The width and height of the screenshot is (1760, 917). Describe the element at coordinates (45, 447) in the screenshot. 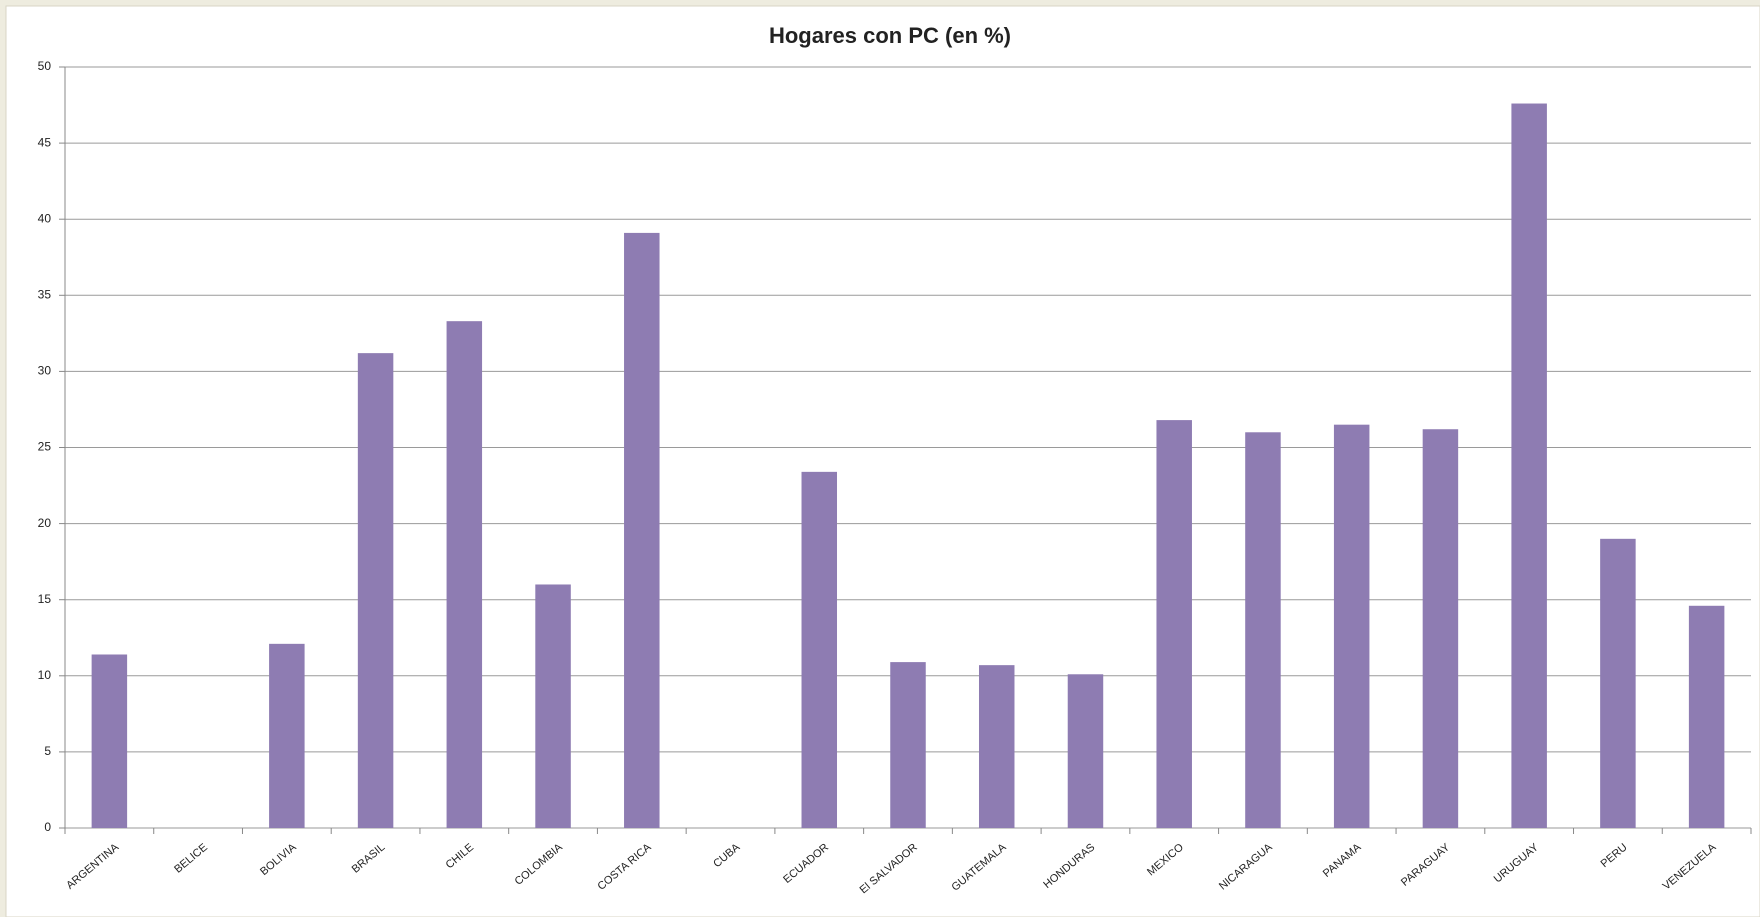

I see `y-tick-label: 25` at that location.